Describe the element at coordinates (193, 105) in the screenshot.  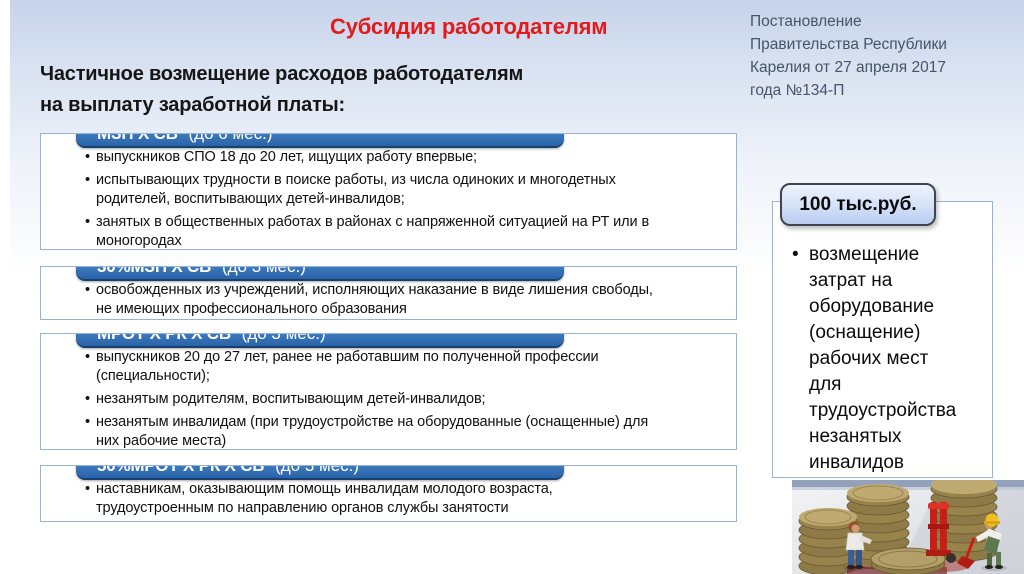
I see `subtitle-line: на выплату заработной платы:` at that location.